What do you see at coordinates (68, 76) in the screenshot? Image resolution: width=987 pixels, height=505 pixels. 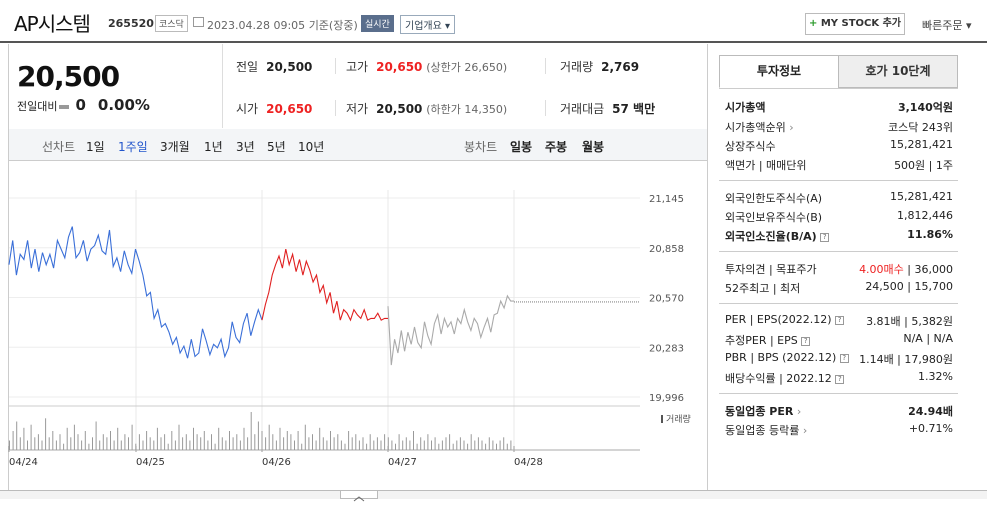 I see `current-price: 20,500` at bounding box center [68, 76].